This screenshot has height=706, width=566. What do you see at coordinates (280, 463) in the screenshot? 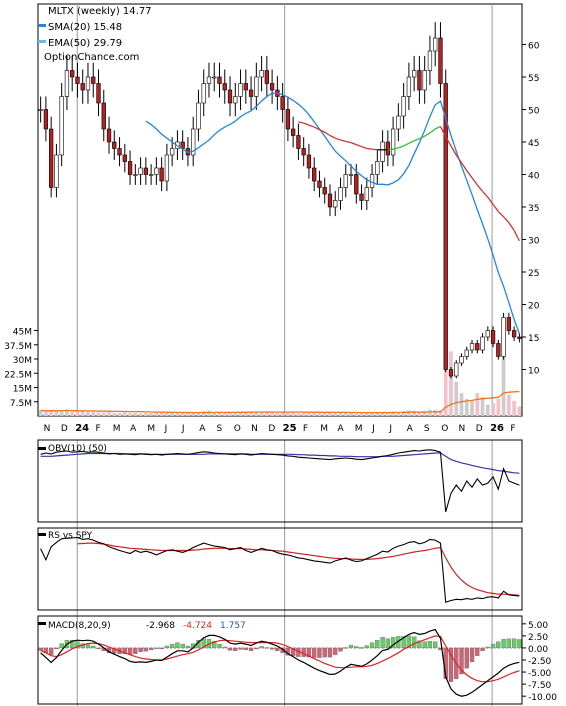
I see `obv-signal-line` at bounding box center [280, 463].